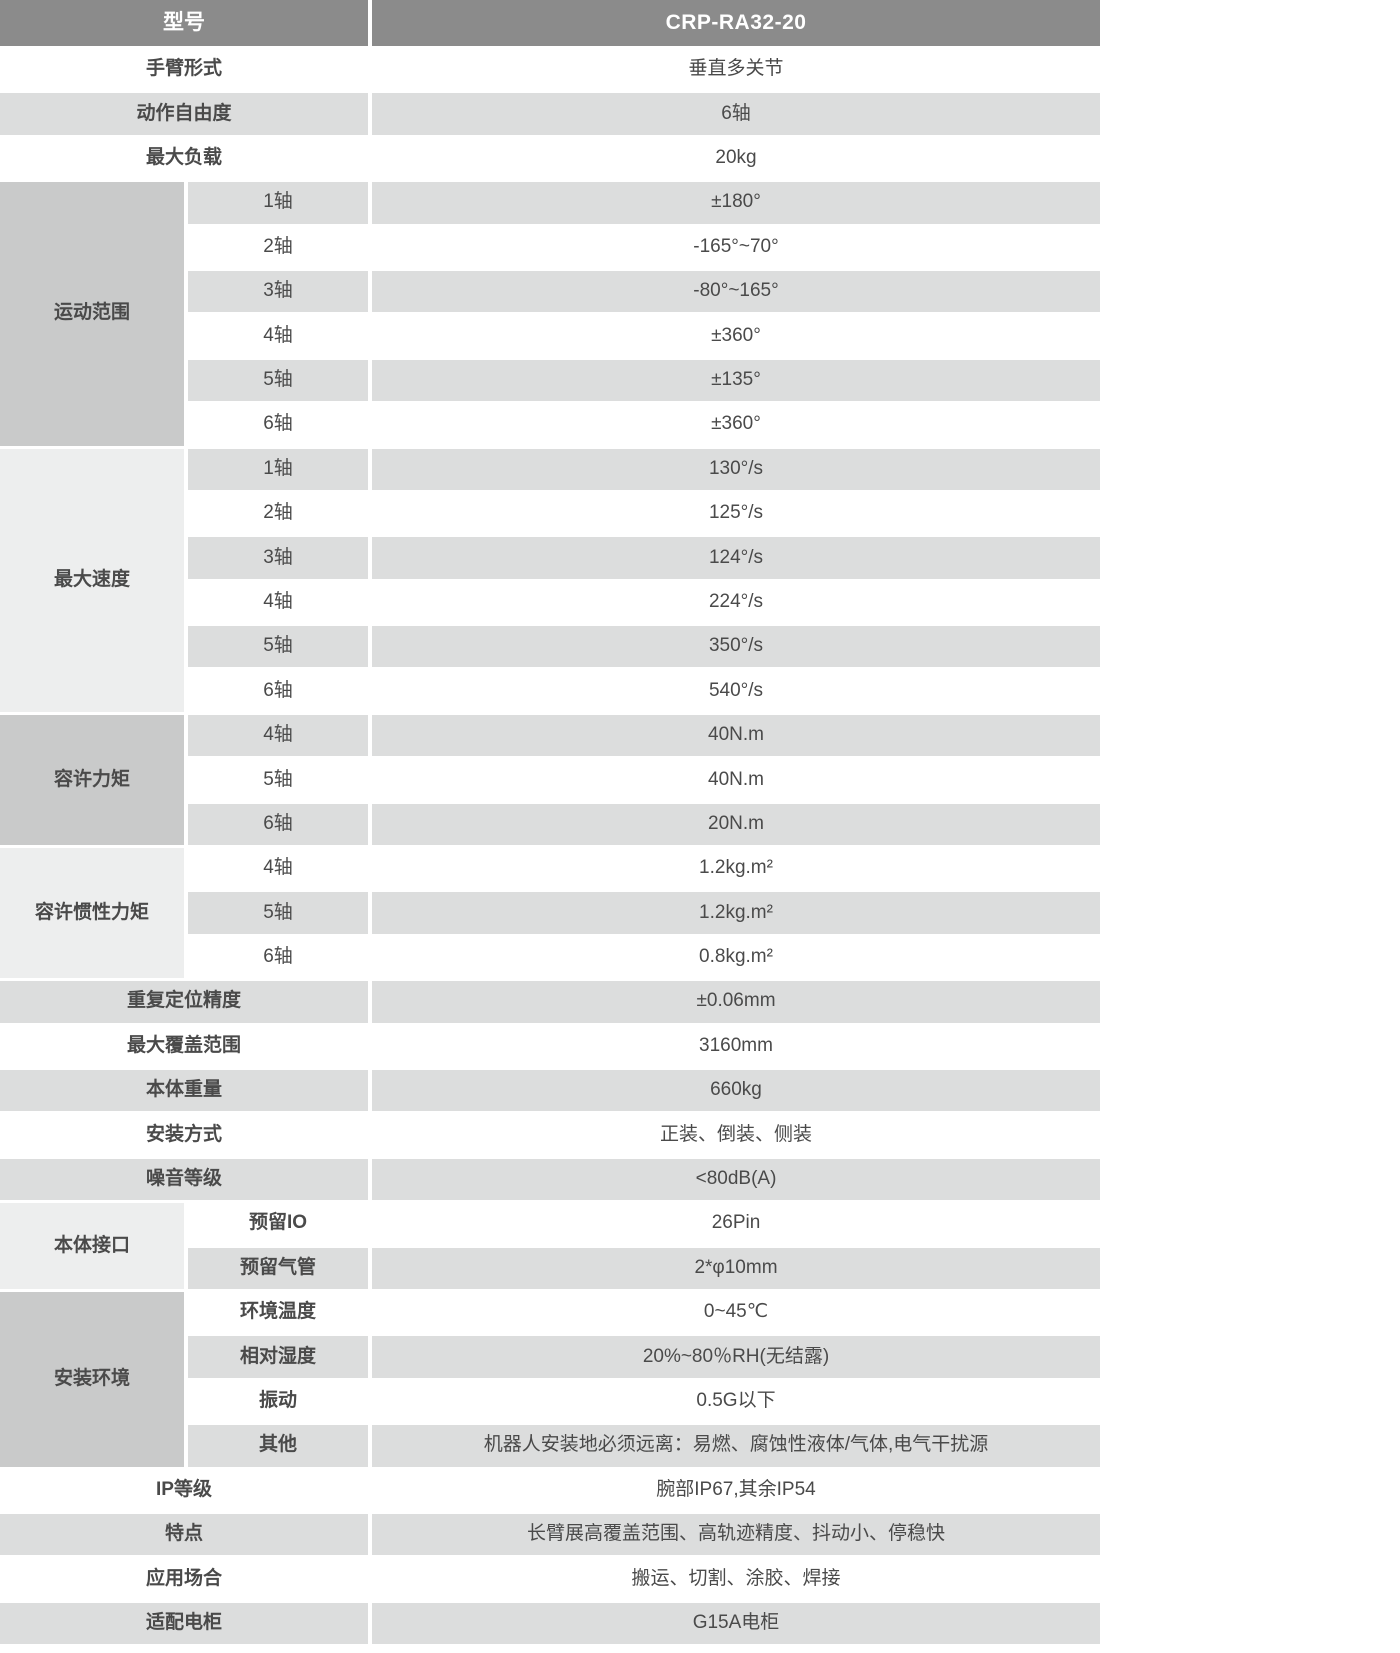 Image resolution: width=1400 pixels, height=1653 pixels. I want to click on spec-sub-label: 预留气管, so click(278, 1268).